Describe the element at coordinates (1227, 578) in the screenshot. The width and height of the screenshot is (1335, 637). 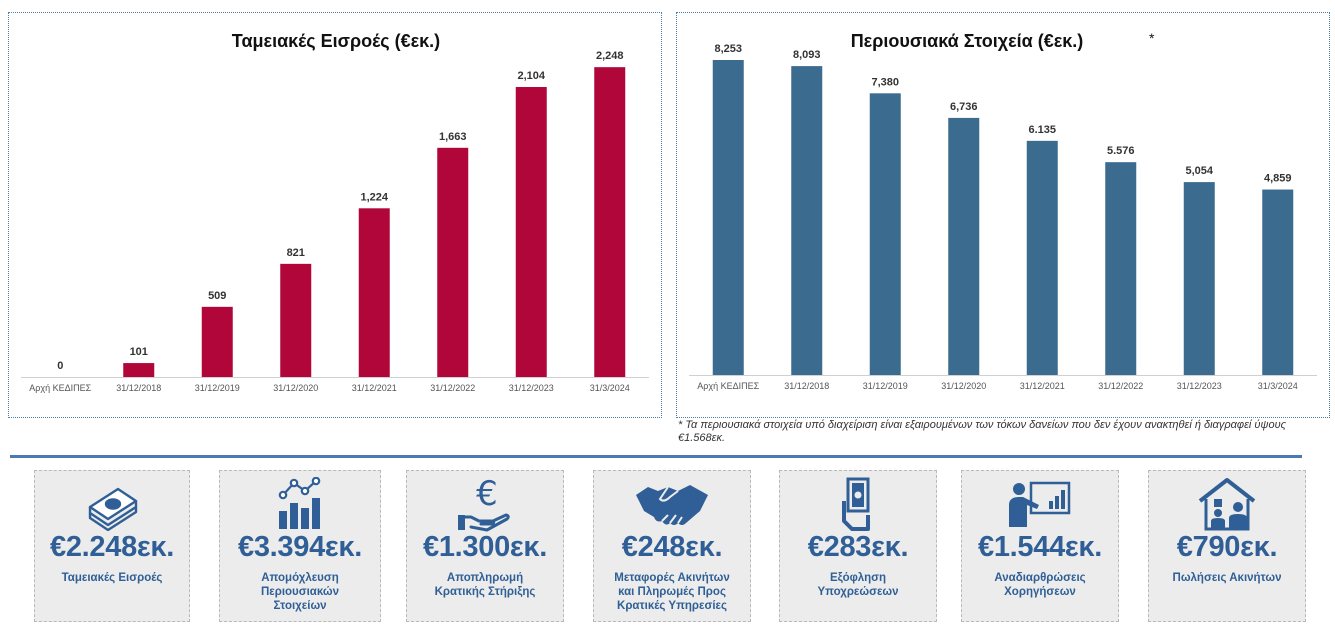
I see `stat-label: Πωλήσεις Ακινήτων` at that location.